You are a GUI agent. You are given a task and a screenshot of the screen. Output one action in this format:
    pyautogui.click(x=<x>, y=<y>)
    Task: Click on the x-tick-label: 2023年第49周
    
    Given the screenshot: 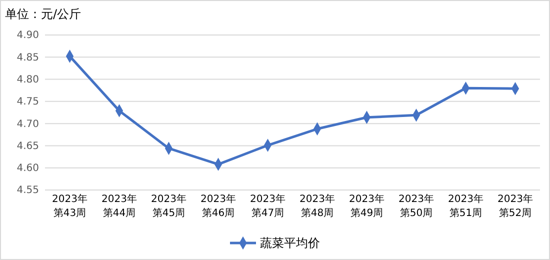 What is the action you would take?
    pyautogui.click(x=366, y=206)
    